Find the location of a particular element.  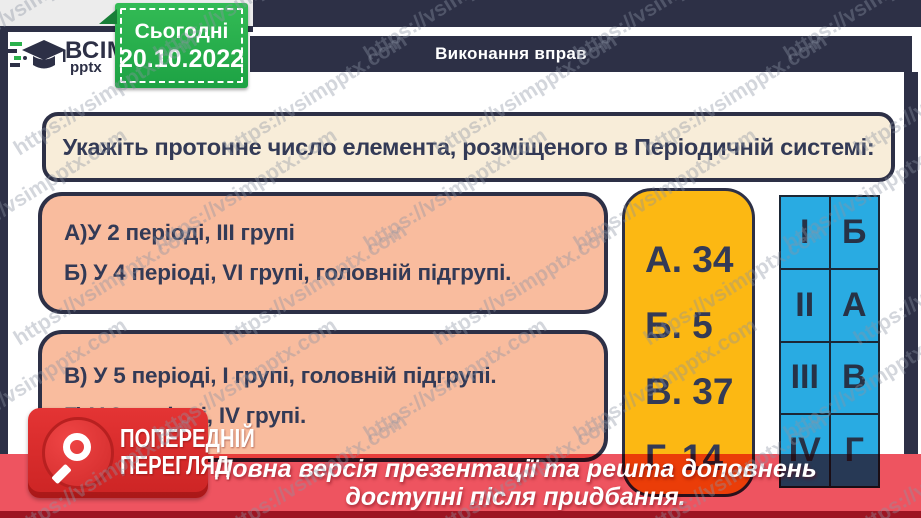

magnifier-icon is located at coordinates (77, 447).